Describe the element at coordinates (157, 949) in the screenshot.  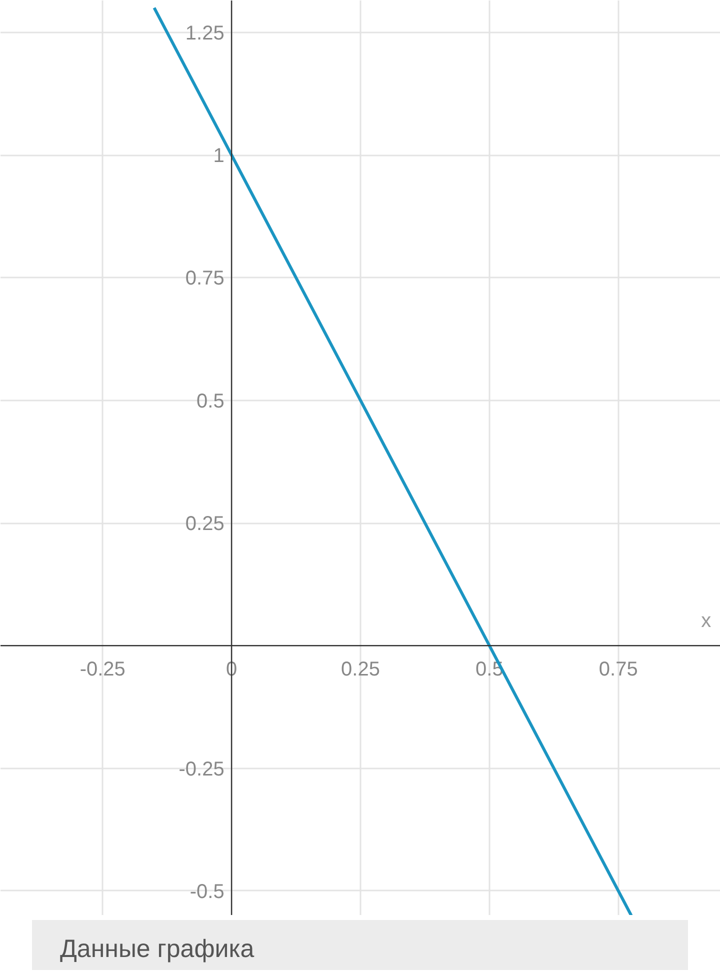
I see `text: Данные графика` at that location.